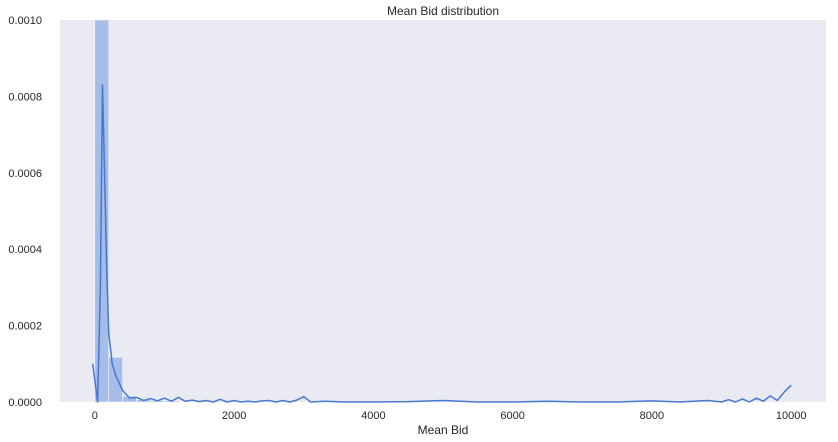 The image size is (838, 442). I want to click on x-tick-label-1: 2000, so click(234, 416).